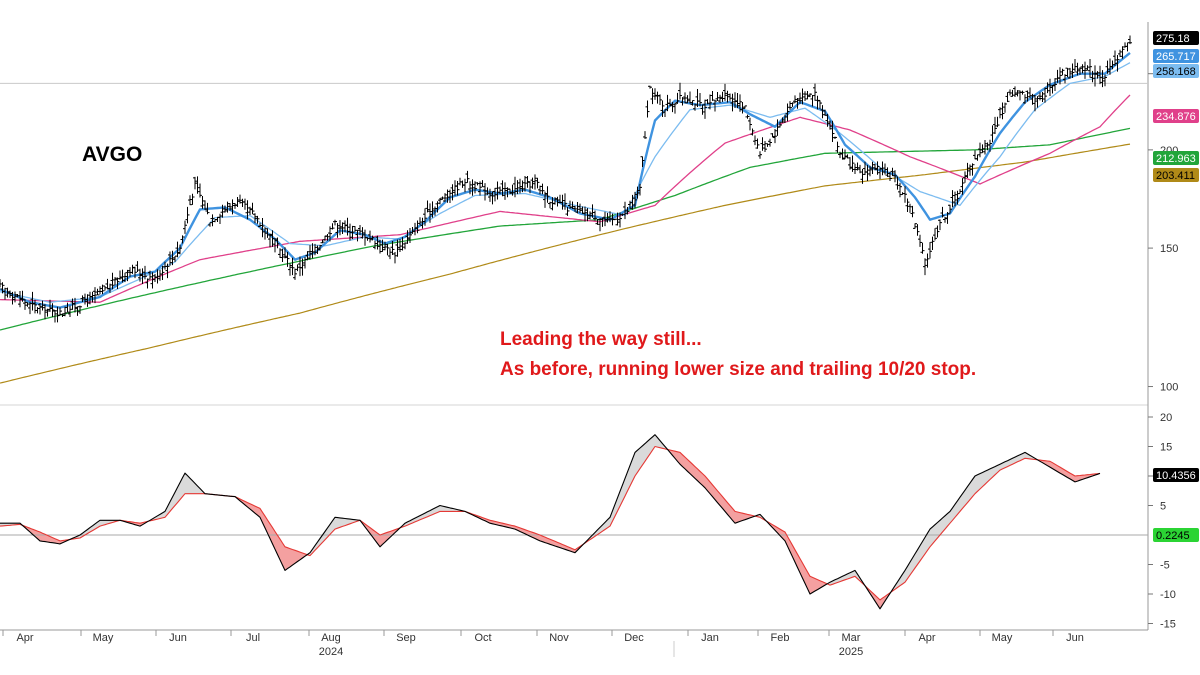 The image size is (1200, 675). Describe the element at coordinates (24, 638) in the screenshot. I see `month-label: Apr` at that location.